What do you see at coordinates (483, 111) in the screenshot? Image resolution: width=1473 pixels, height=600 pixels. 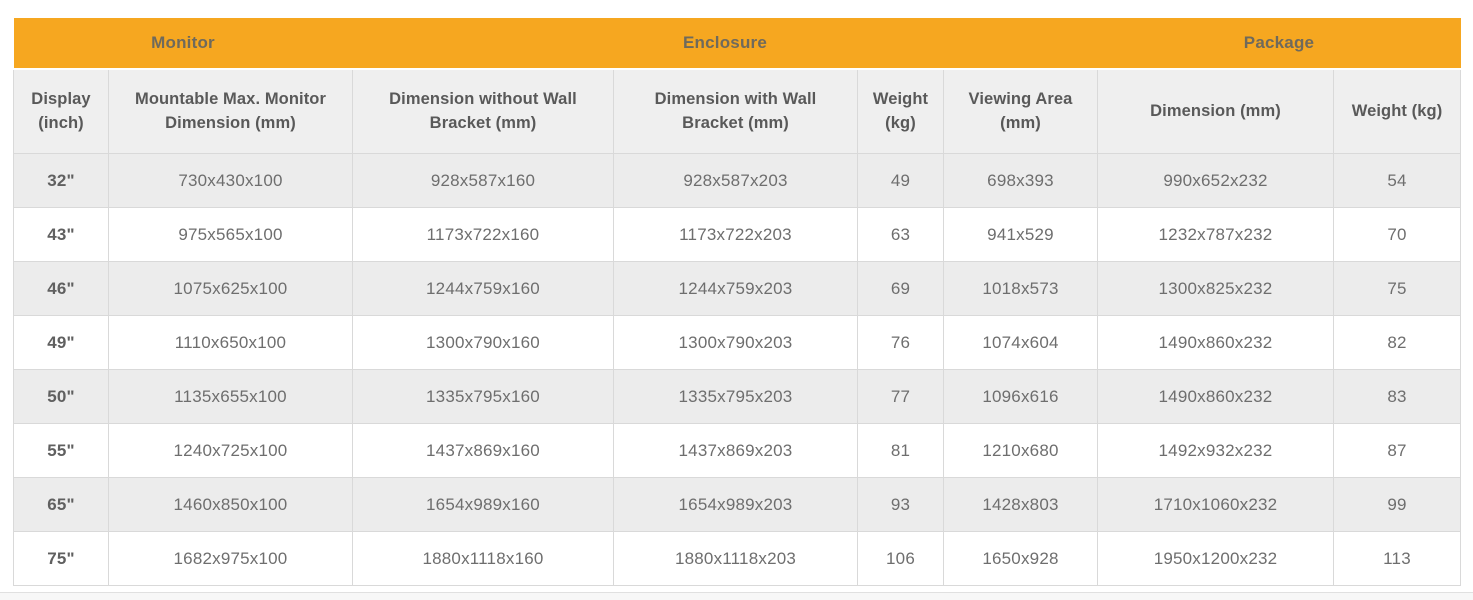 I see `column-header-dimension-without-wall-bracket: Dimension without Wall Bracket (mm)` at bounding box center [483, 111].